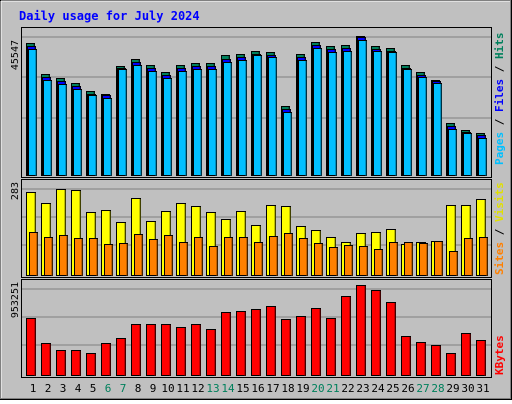 The image size is (512, 404). What do you see at coordinates (272, 388) in the screenshot?
I see `x-tick-label: 17` at bounding box center [272, 388].